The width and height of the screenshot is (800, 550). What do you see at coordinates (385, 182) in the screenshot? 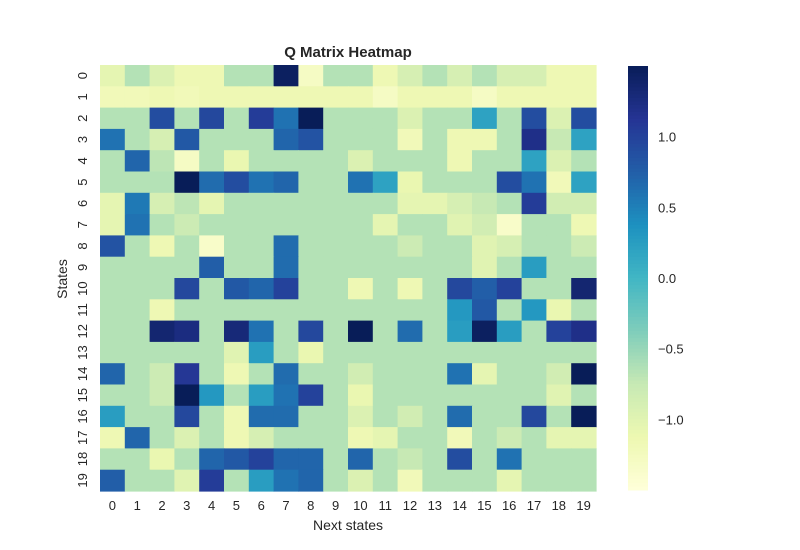
I see `heatmap-cell-r5-c11` at bounding box center [385, 182].